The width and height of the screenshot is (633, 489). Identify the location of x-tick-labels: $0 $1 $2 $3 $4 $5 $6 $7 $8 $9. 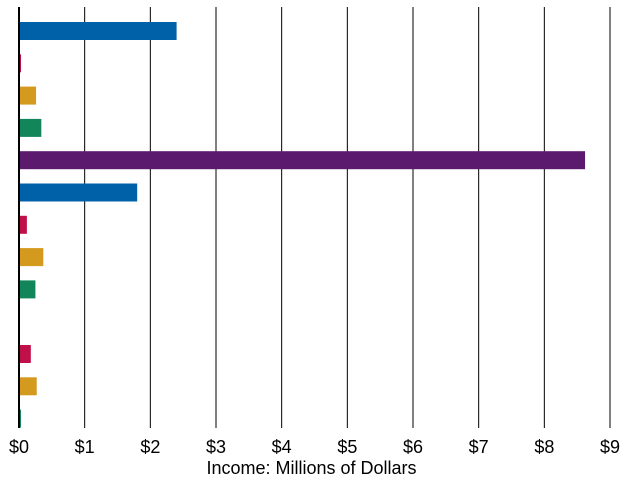
(314, 447).